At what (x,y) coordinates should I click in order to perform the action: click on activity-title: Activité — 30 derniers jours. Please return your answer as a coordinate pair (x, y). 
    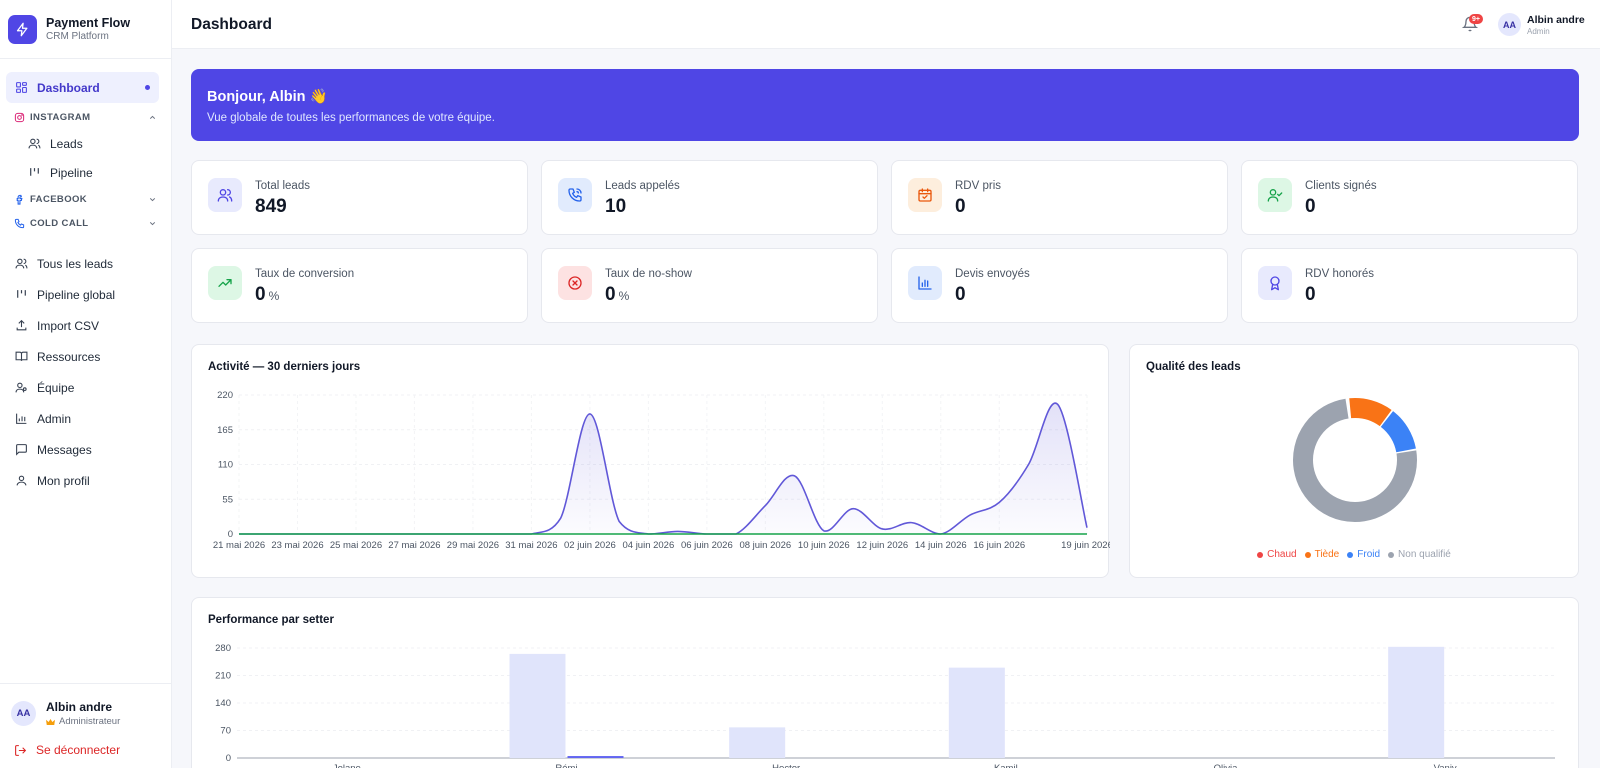
    Looking at the image, I should click on (284, 367).